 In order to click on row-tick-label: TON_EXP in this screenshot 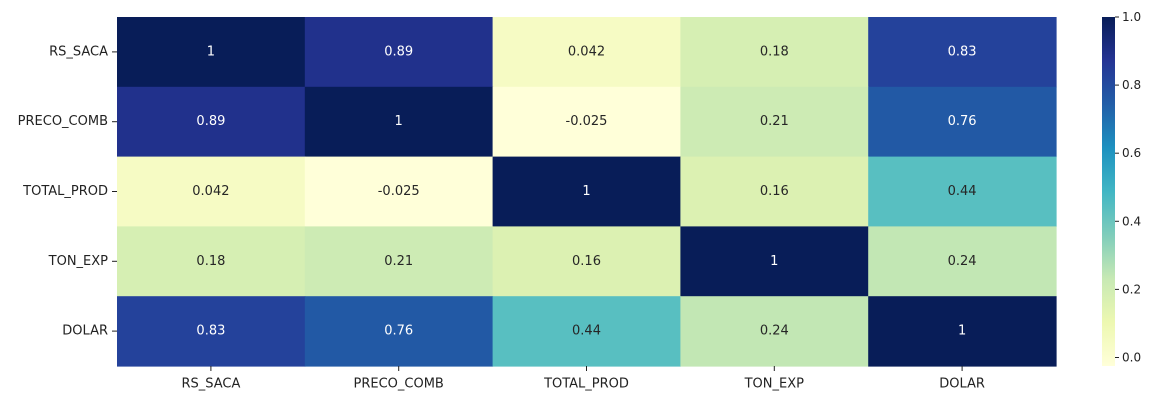, I will do `click(78, 261)`.